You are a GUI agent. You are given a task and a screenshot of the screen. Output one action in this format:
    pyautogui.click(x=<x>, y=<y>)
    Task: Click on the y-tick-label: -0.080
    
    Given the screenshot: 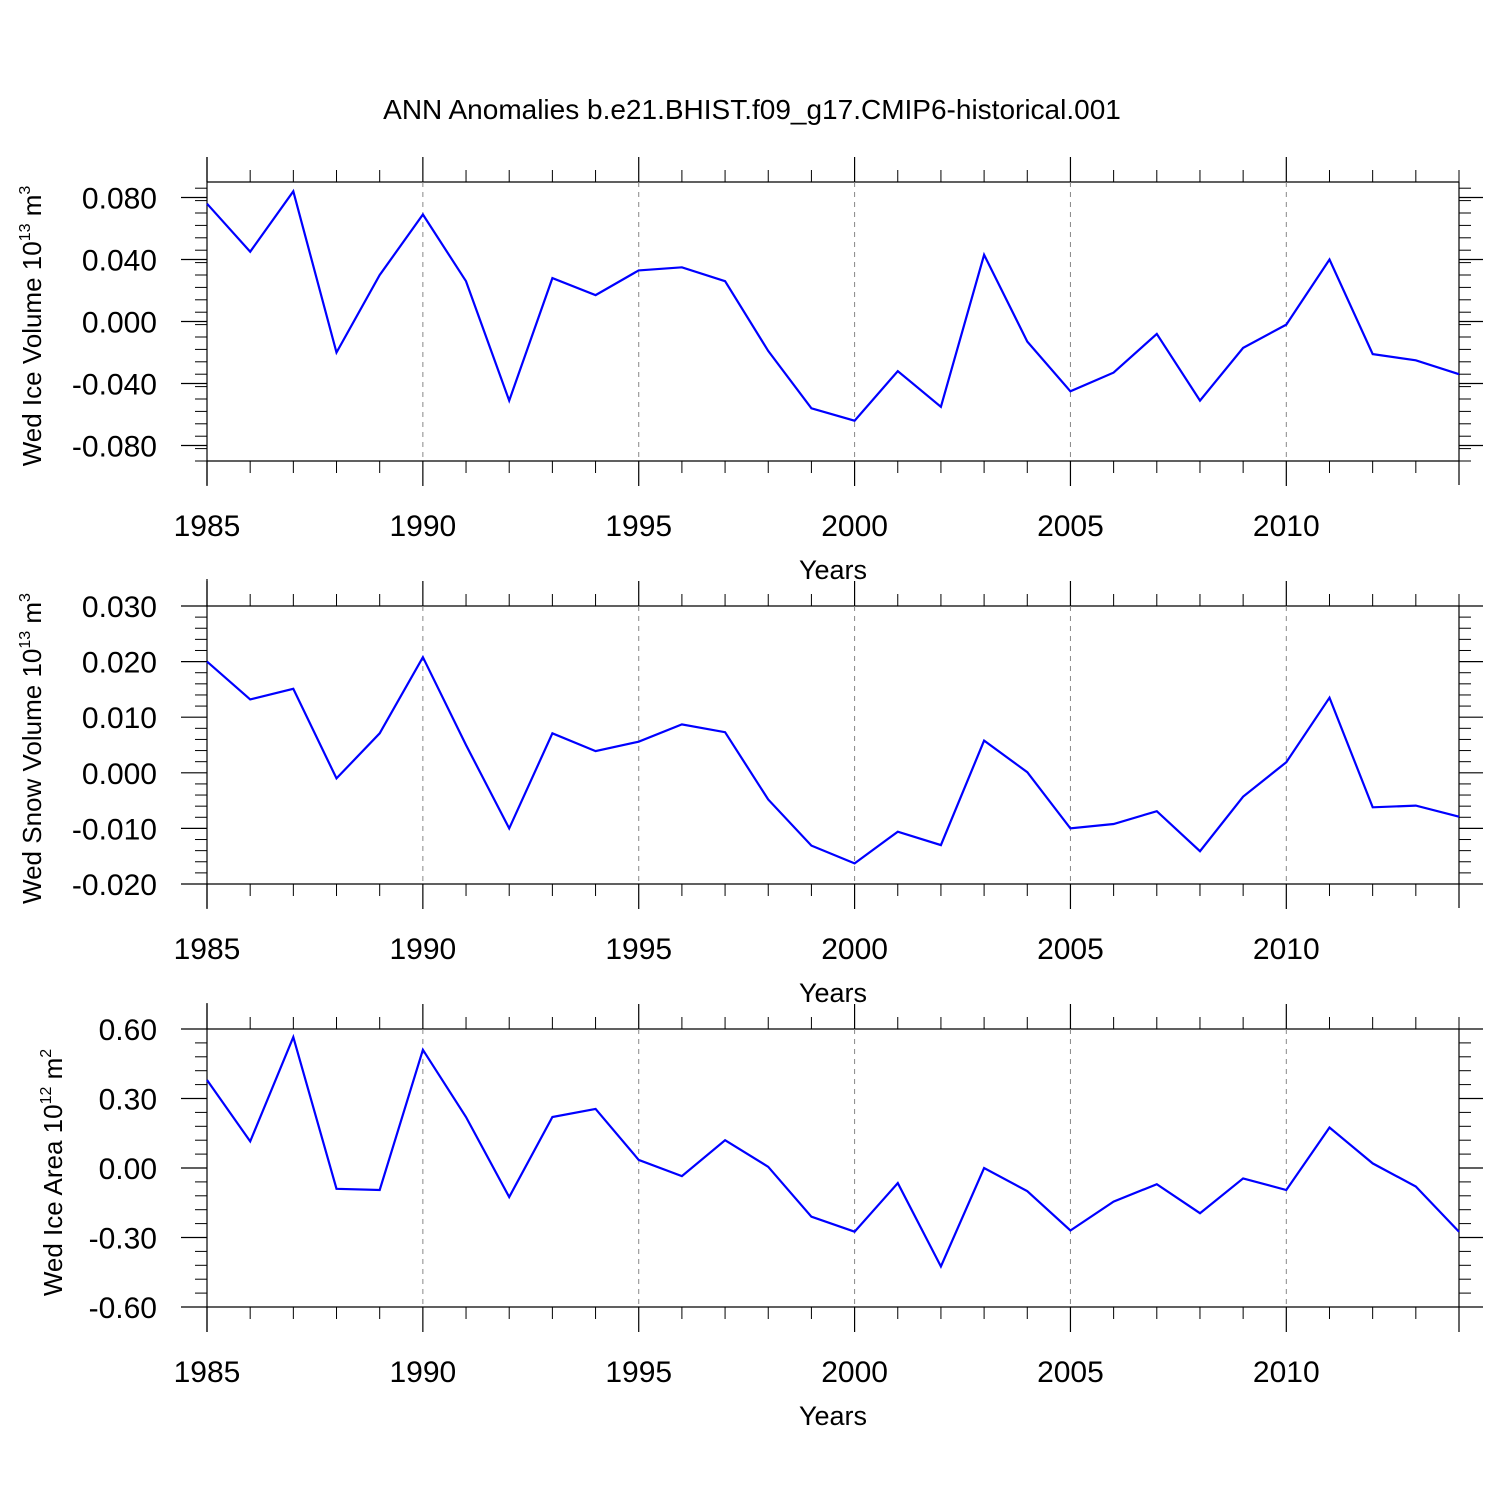 What is the action you would take?
    pyautogui.click(x=114, y=447)
    